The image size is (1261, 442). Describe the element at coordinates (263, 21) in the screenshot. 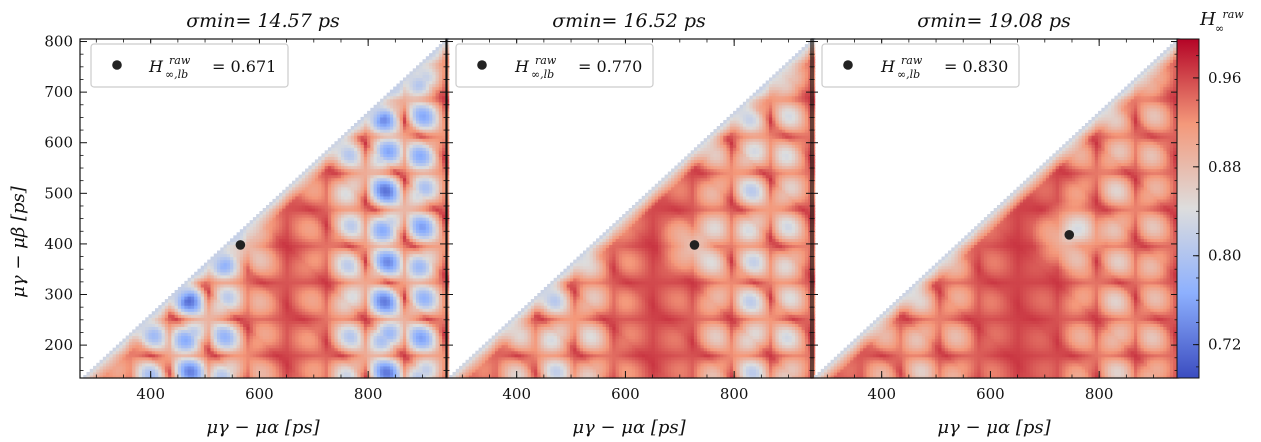

I see `panel-1-title: σmin= 14.57 ps` at that location.